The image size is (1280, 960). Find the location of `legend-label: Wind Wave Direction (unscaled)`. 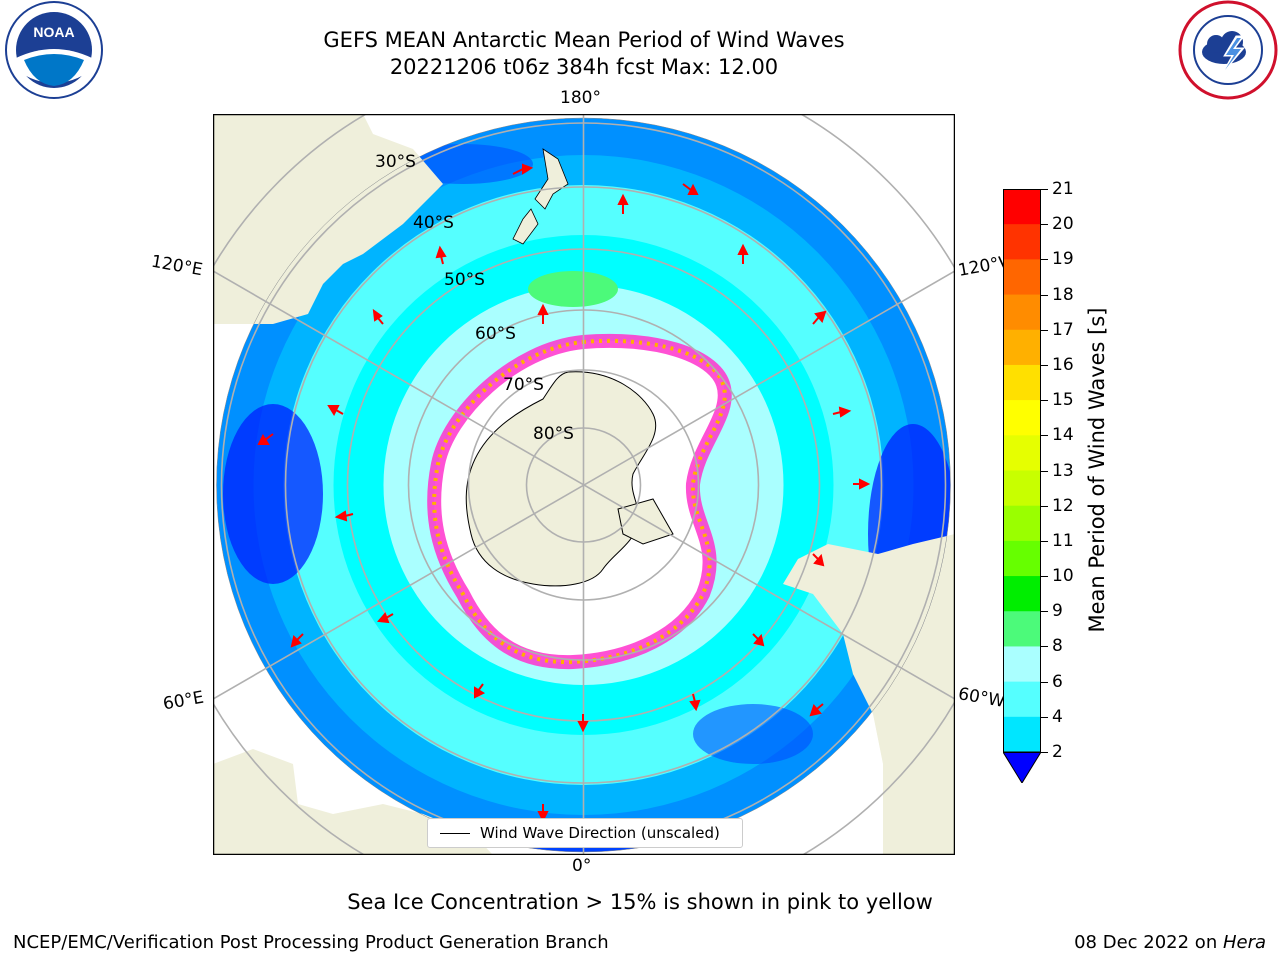

legend-label: Wind Wave Direction (unscaled) is located at coordinates (600, 833).